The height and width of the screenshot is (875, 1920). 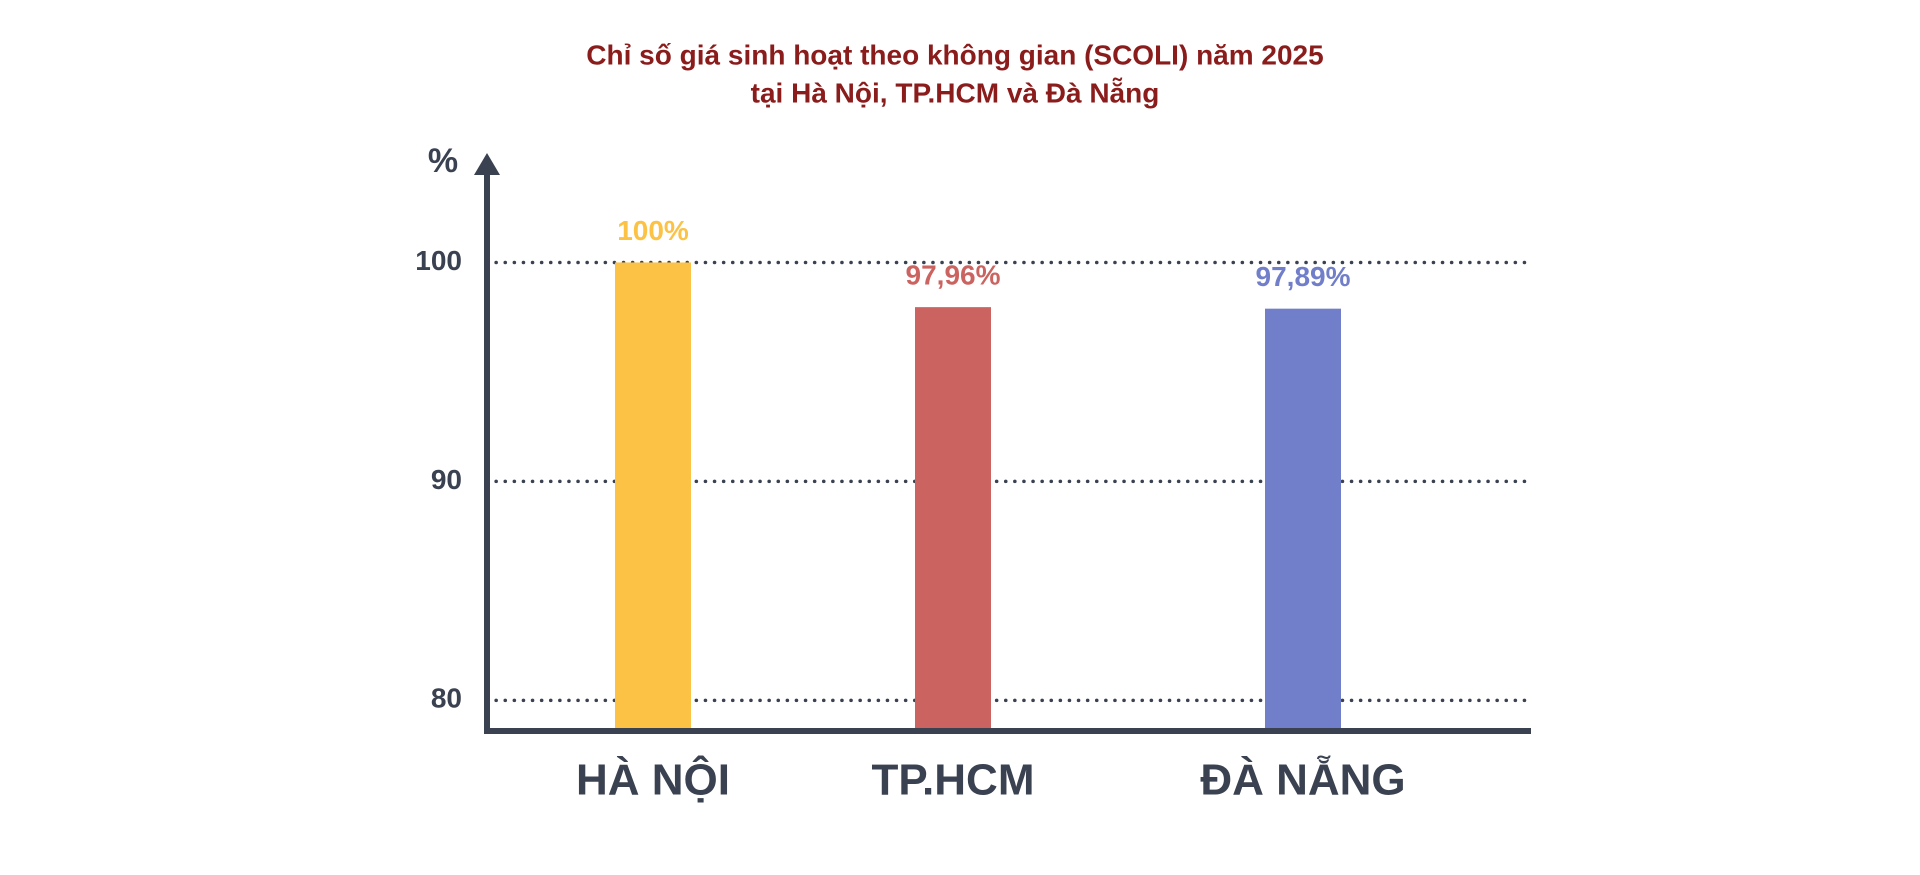 I want to click on y-tick-label: 80, so click(x=446, y=698).